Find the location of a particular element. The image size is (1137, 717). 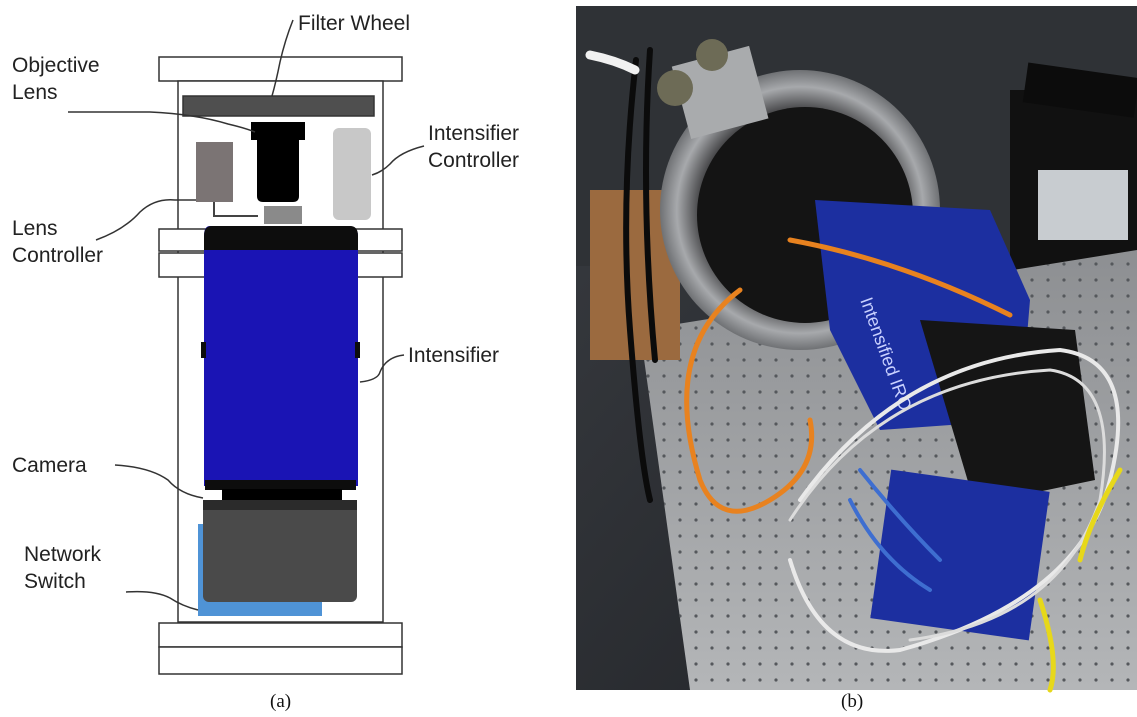

objective-lens-label: Objective Lens is located at coordinates (56, 79).